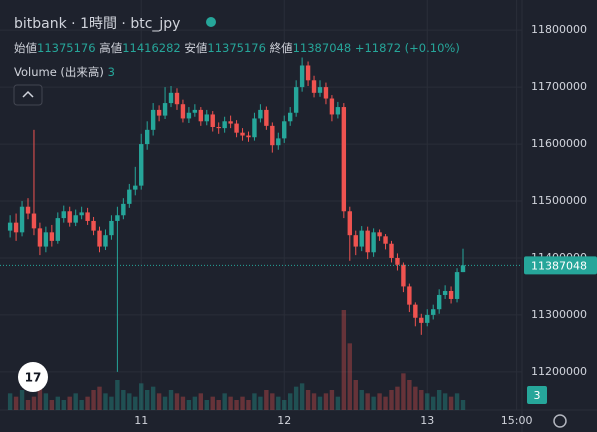 The width and height of the screenshot is (597, 432). Describe the element at coordinates (322, 48) in the screenshot. I see `ohlc-value: 11387048` at that location.